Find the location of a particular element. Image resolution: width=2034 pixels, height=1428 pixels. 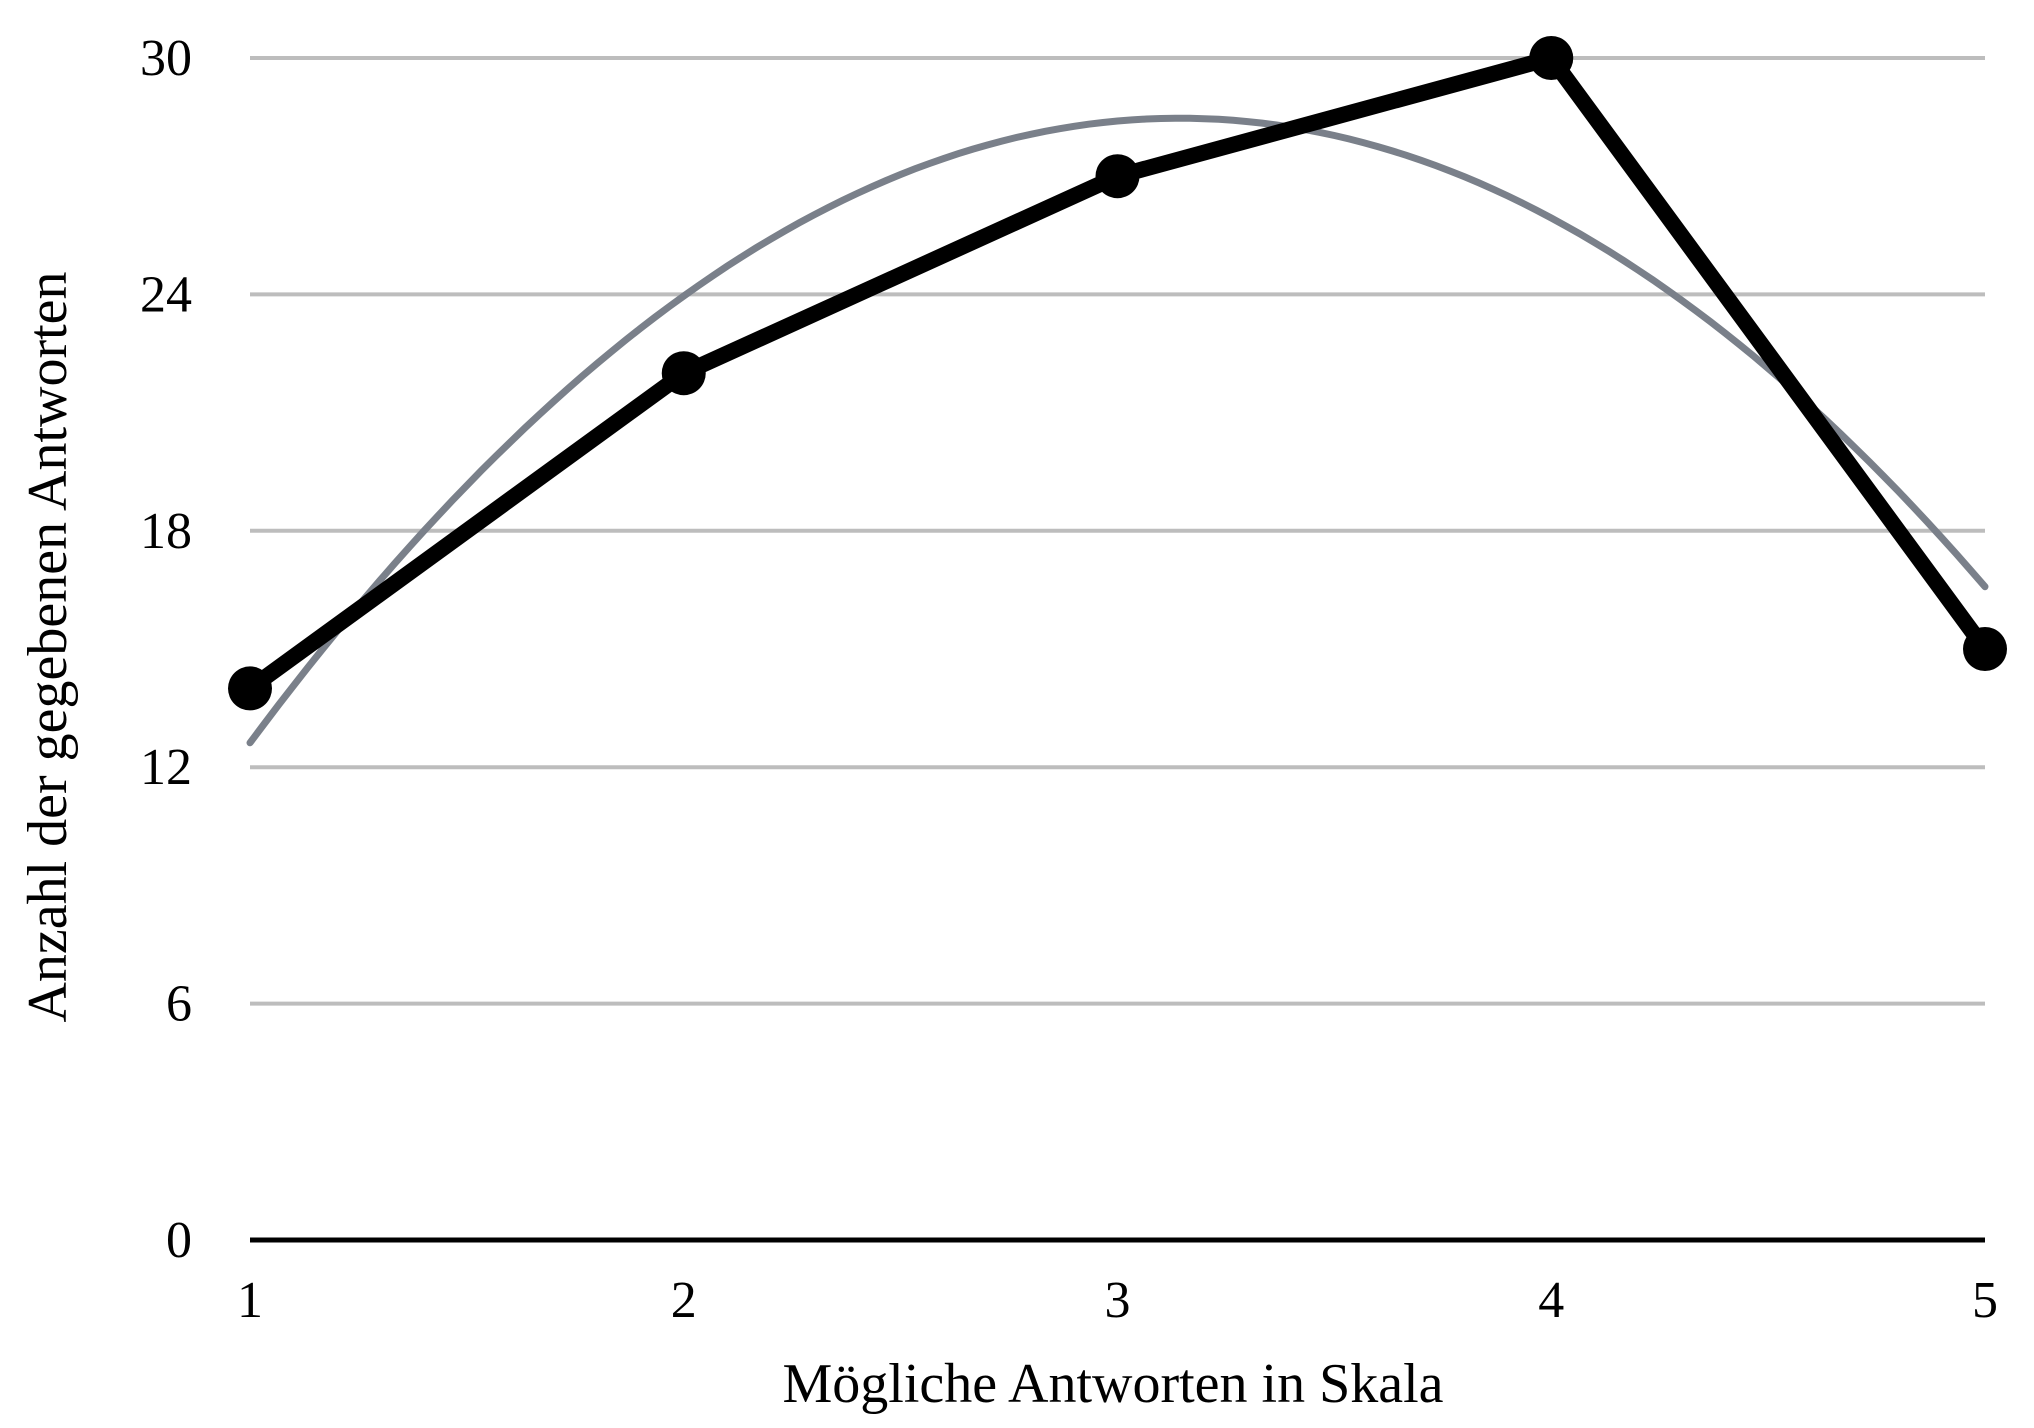

x-tick-label: 3 is located at coordinates (1118, 1300).